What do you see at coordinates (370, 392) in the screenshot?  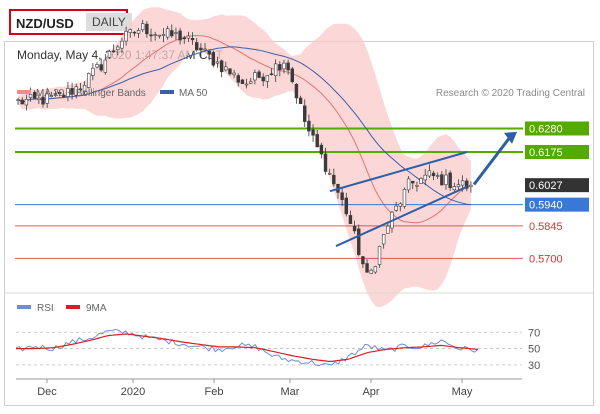 I see `x-tick-label: Apr` at bounding box center [370, 392].